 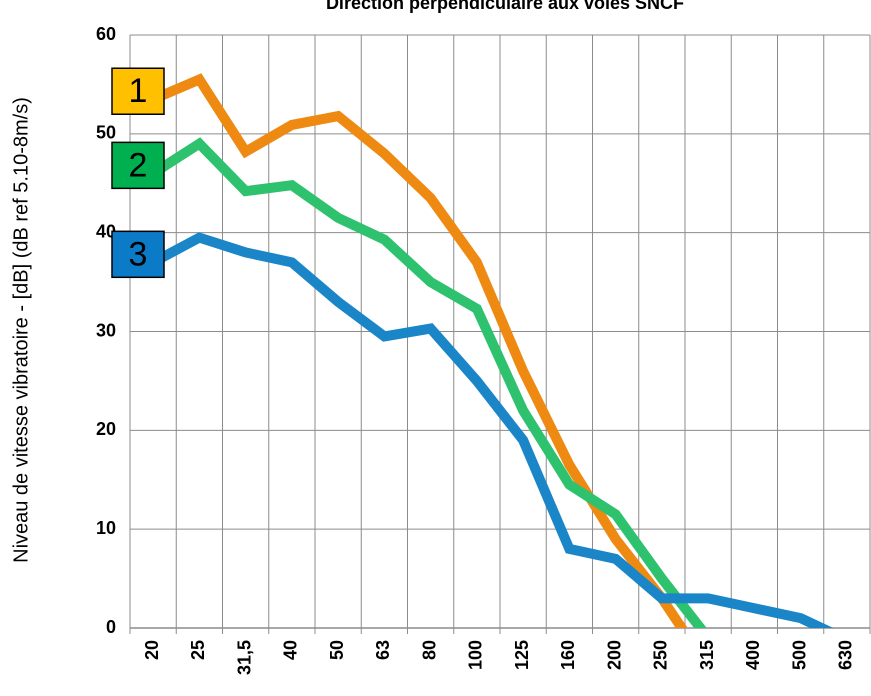 I want to click on x-tick-label: 315, so click(x=707, y=655).